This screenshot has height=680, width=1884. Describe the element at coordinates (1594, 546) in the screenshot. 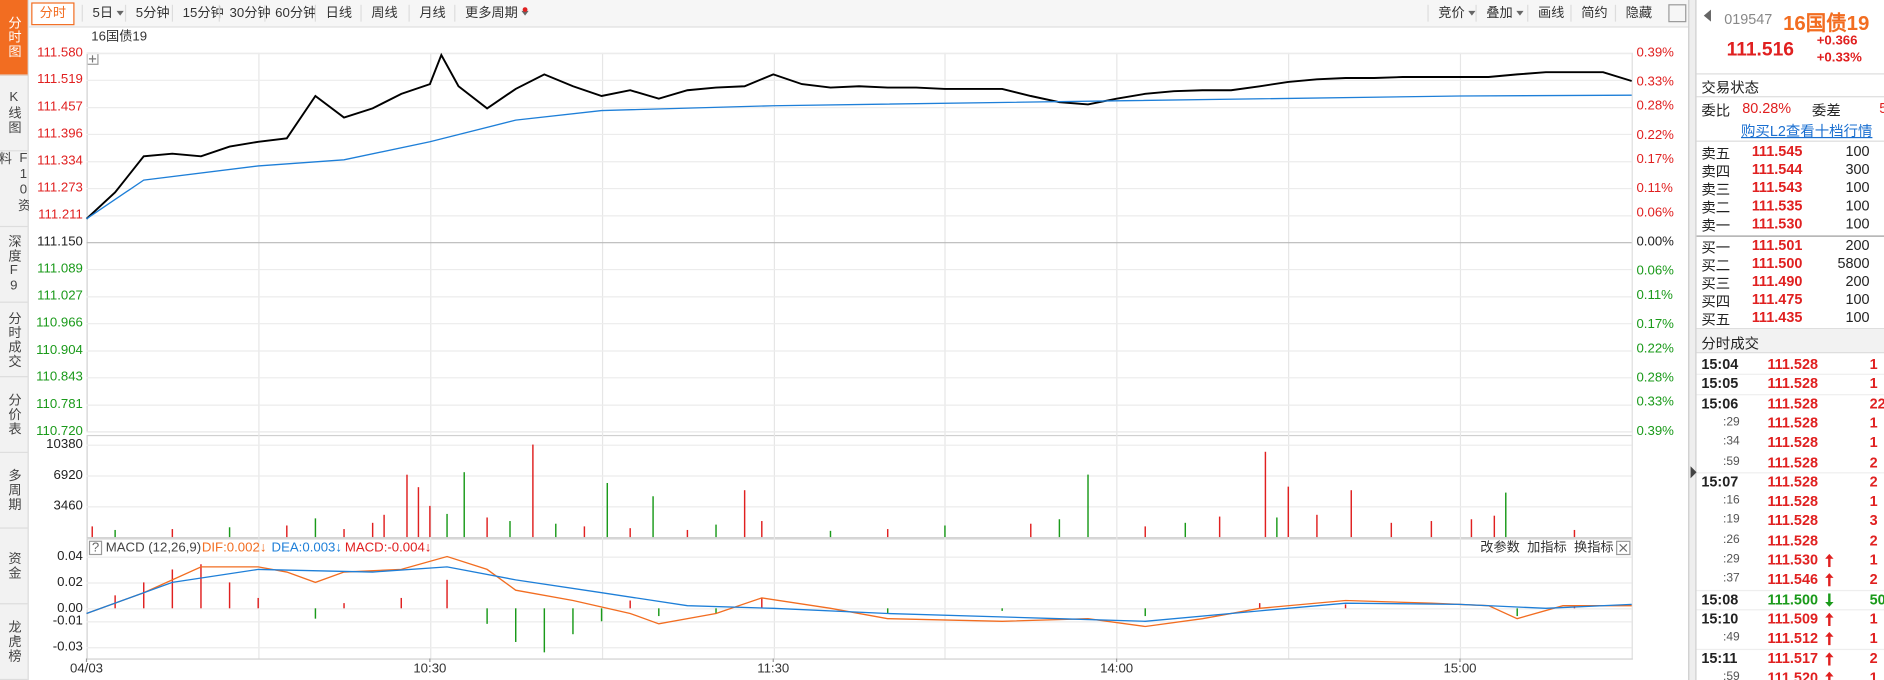

I see `indicator-button: 换指标` at that location.